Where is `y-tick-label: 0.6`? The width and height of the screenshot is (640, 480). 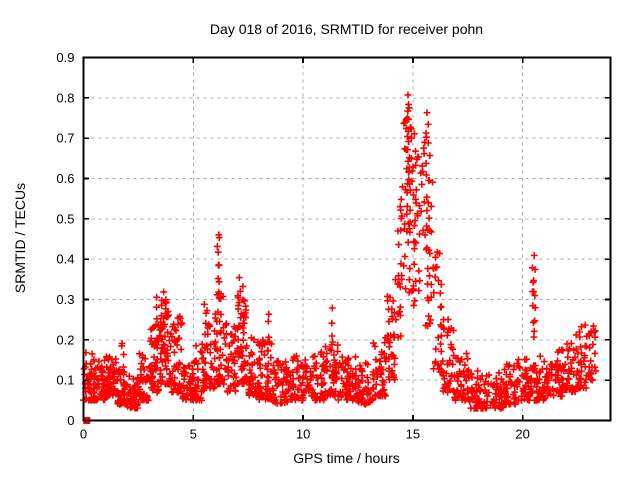 y-tick-label: 0.6 is located at coordinates (65, 178).